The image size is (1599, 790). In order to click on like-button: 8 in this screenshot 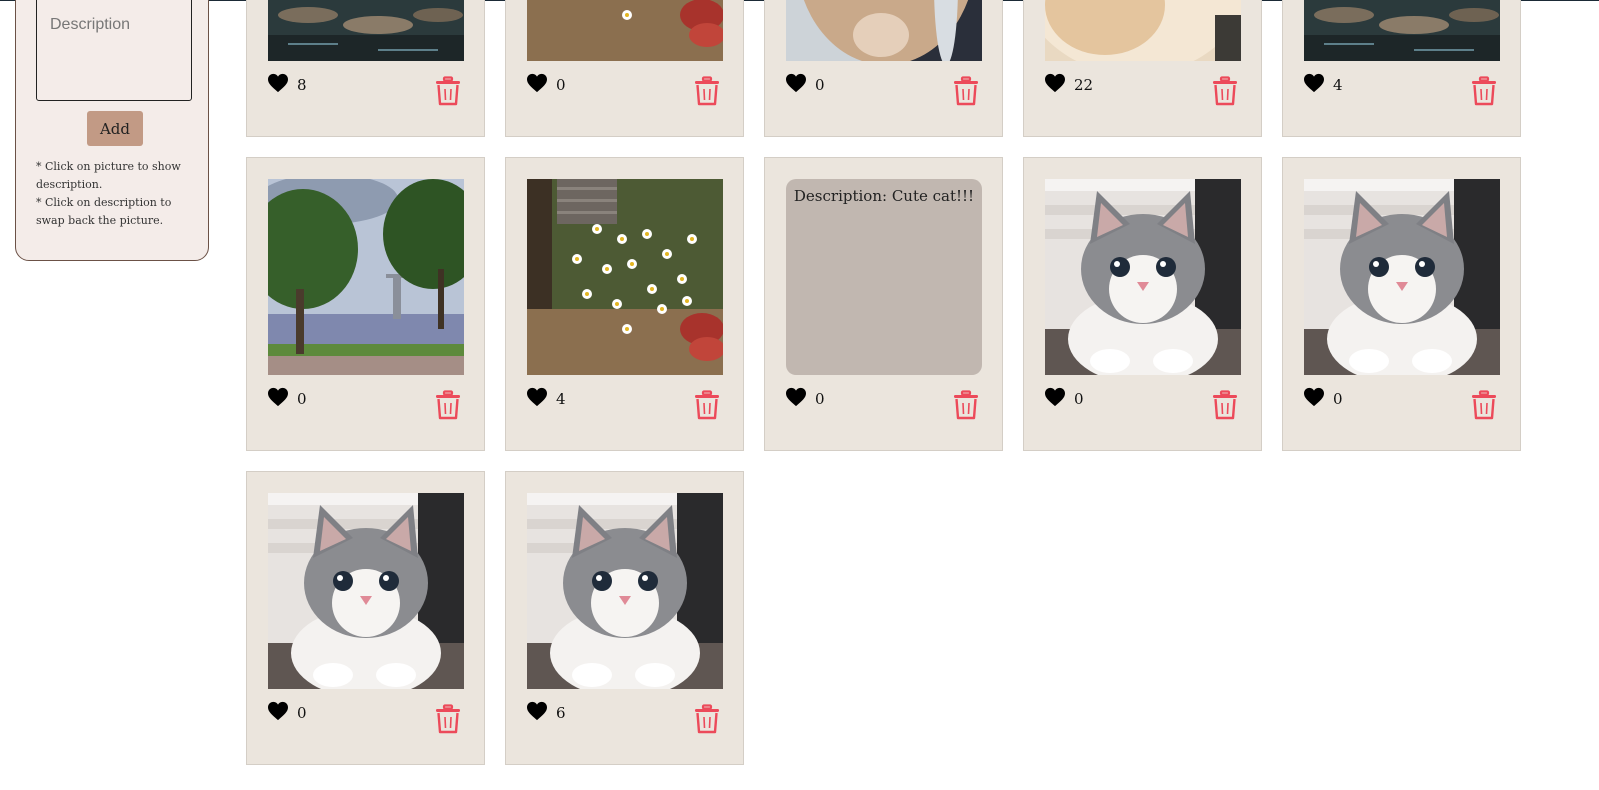, I will do `click(287, 85)`.